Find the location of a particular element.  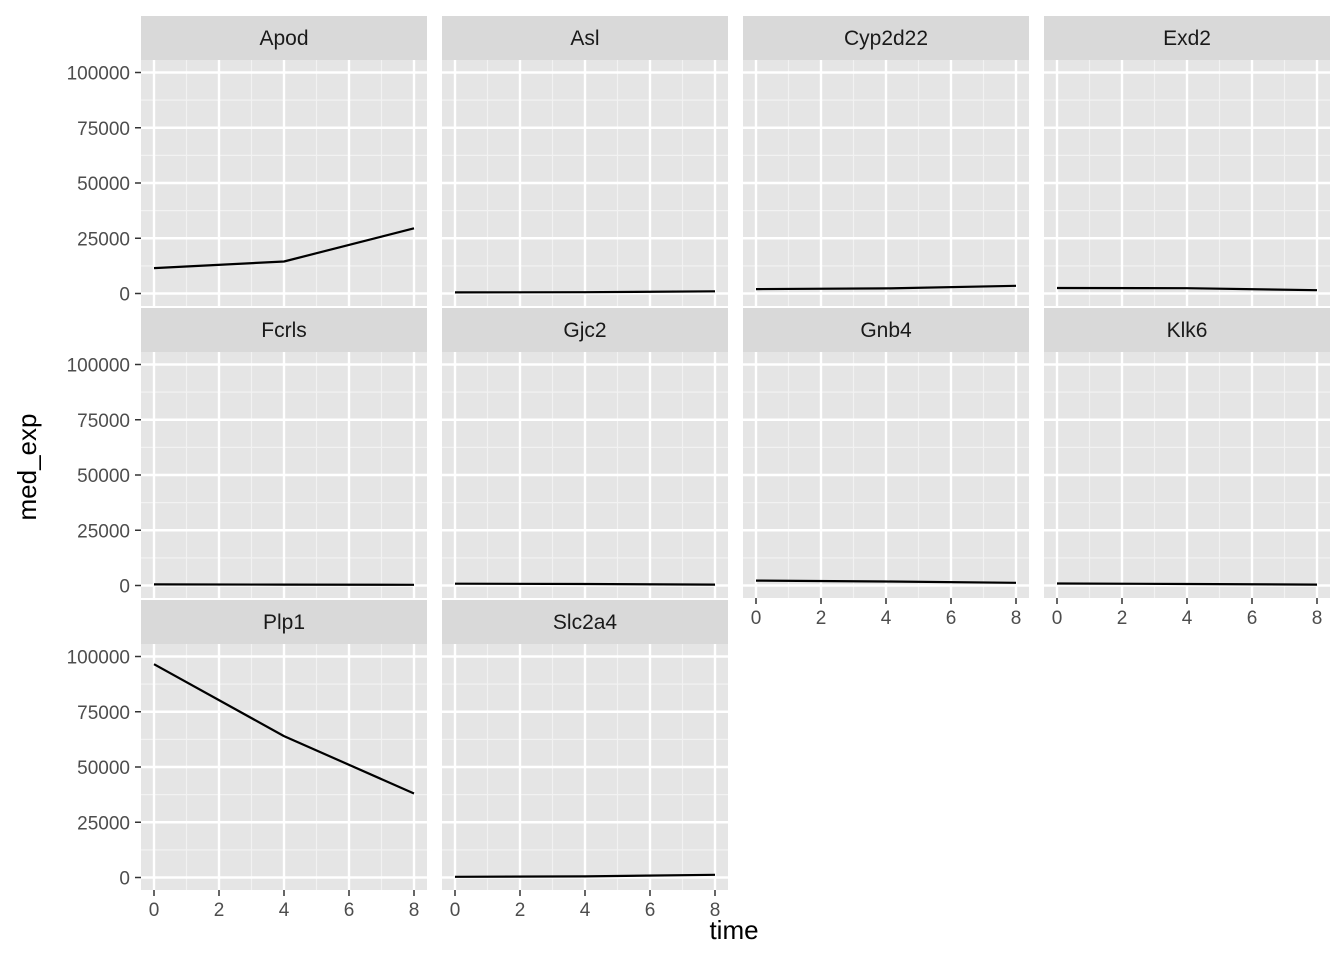

y-axis-title: med_exp is located at coordinates (27, 467).